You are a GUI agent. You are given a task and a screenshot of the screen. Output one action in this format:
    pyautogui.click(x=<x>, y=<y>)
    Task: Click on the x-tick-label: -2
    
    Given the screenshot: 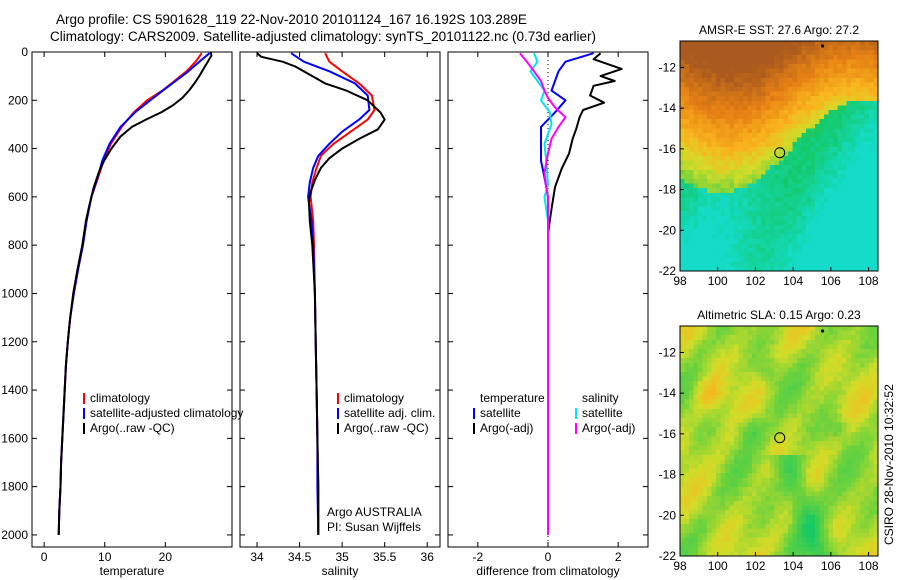 What is the action you would take?
    pyautogui.click(x=477, y=557)
    